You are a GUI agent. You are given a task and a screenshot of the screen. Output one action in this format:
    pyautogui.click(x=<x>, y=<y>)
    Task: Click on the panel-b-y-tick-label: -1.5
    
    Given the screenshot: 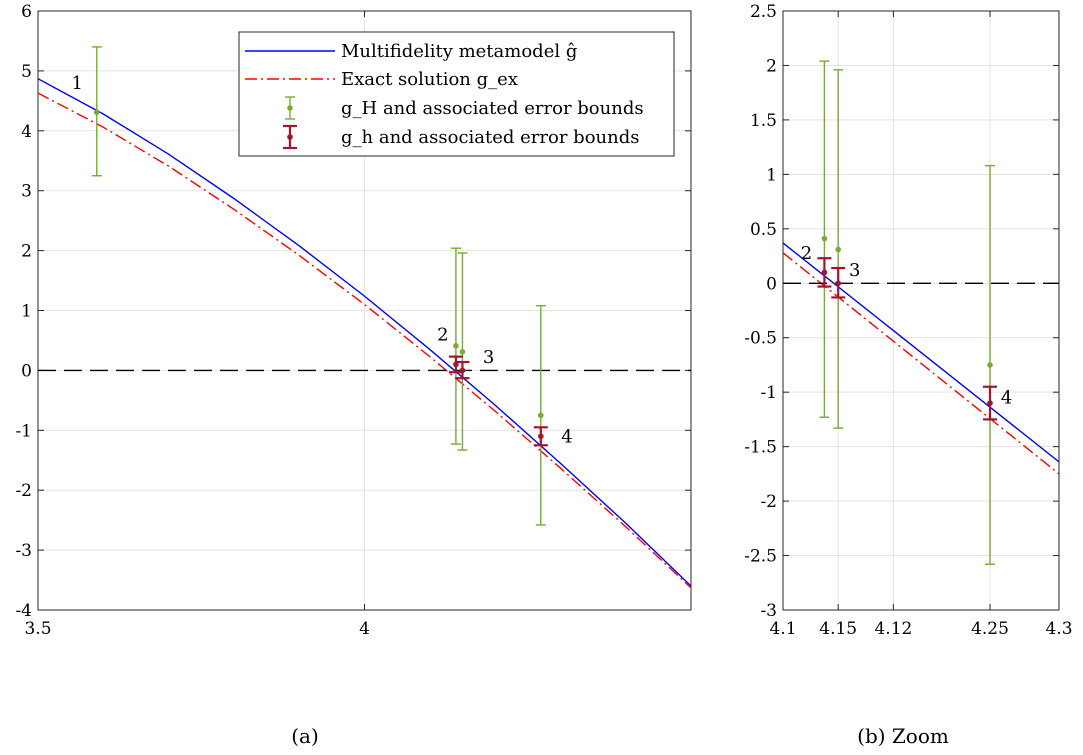 What is the action you would take?
    pyautogui.click(x=760, y=448)
    